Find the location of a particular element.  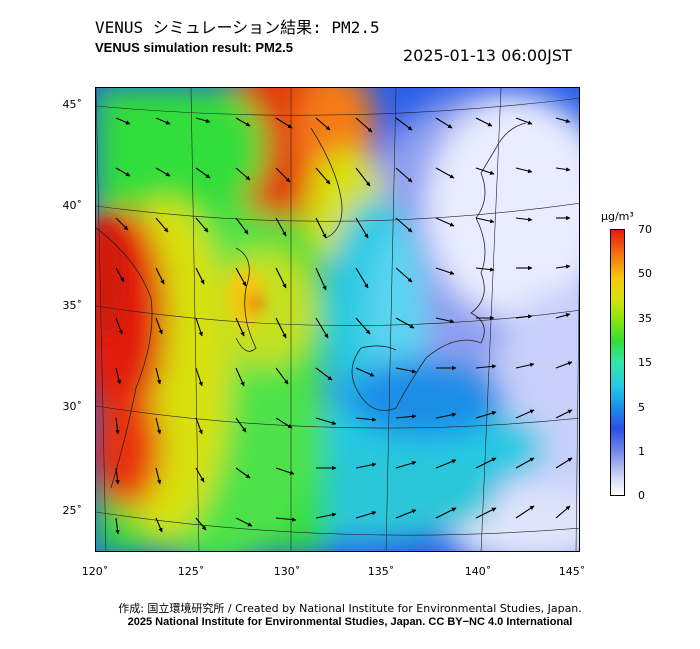

colorbar-tick-70: 70 is located at coordinates (645, 229).